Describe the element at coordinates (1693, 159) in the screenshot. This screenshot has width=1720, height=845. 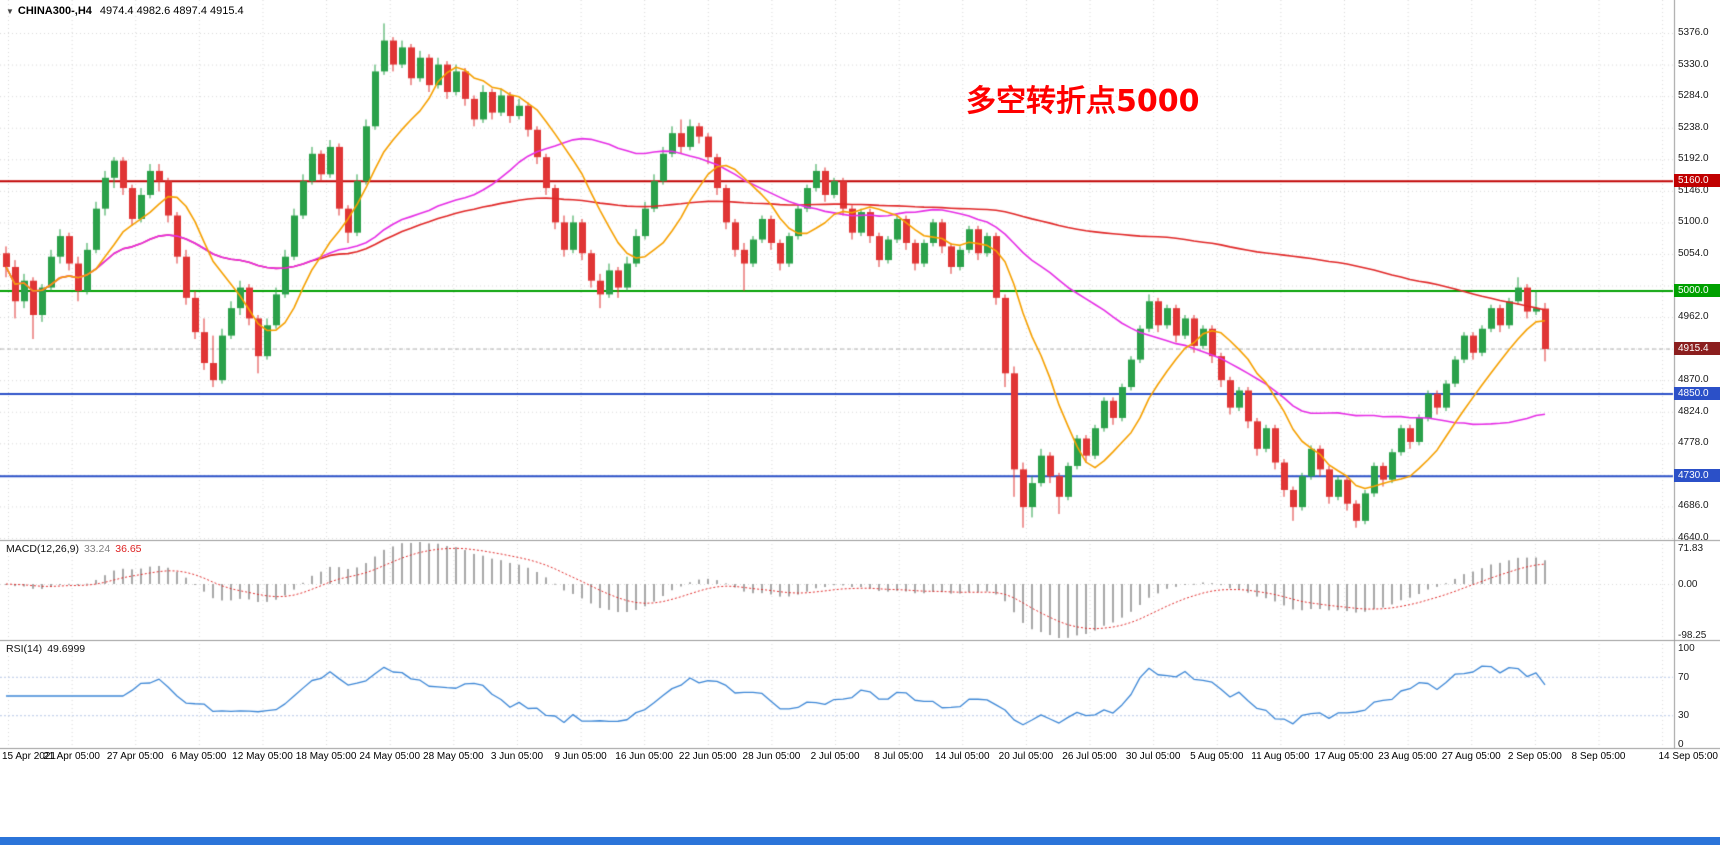
I see `price-axis-label: 5192.0` at that location.